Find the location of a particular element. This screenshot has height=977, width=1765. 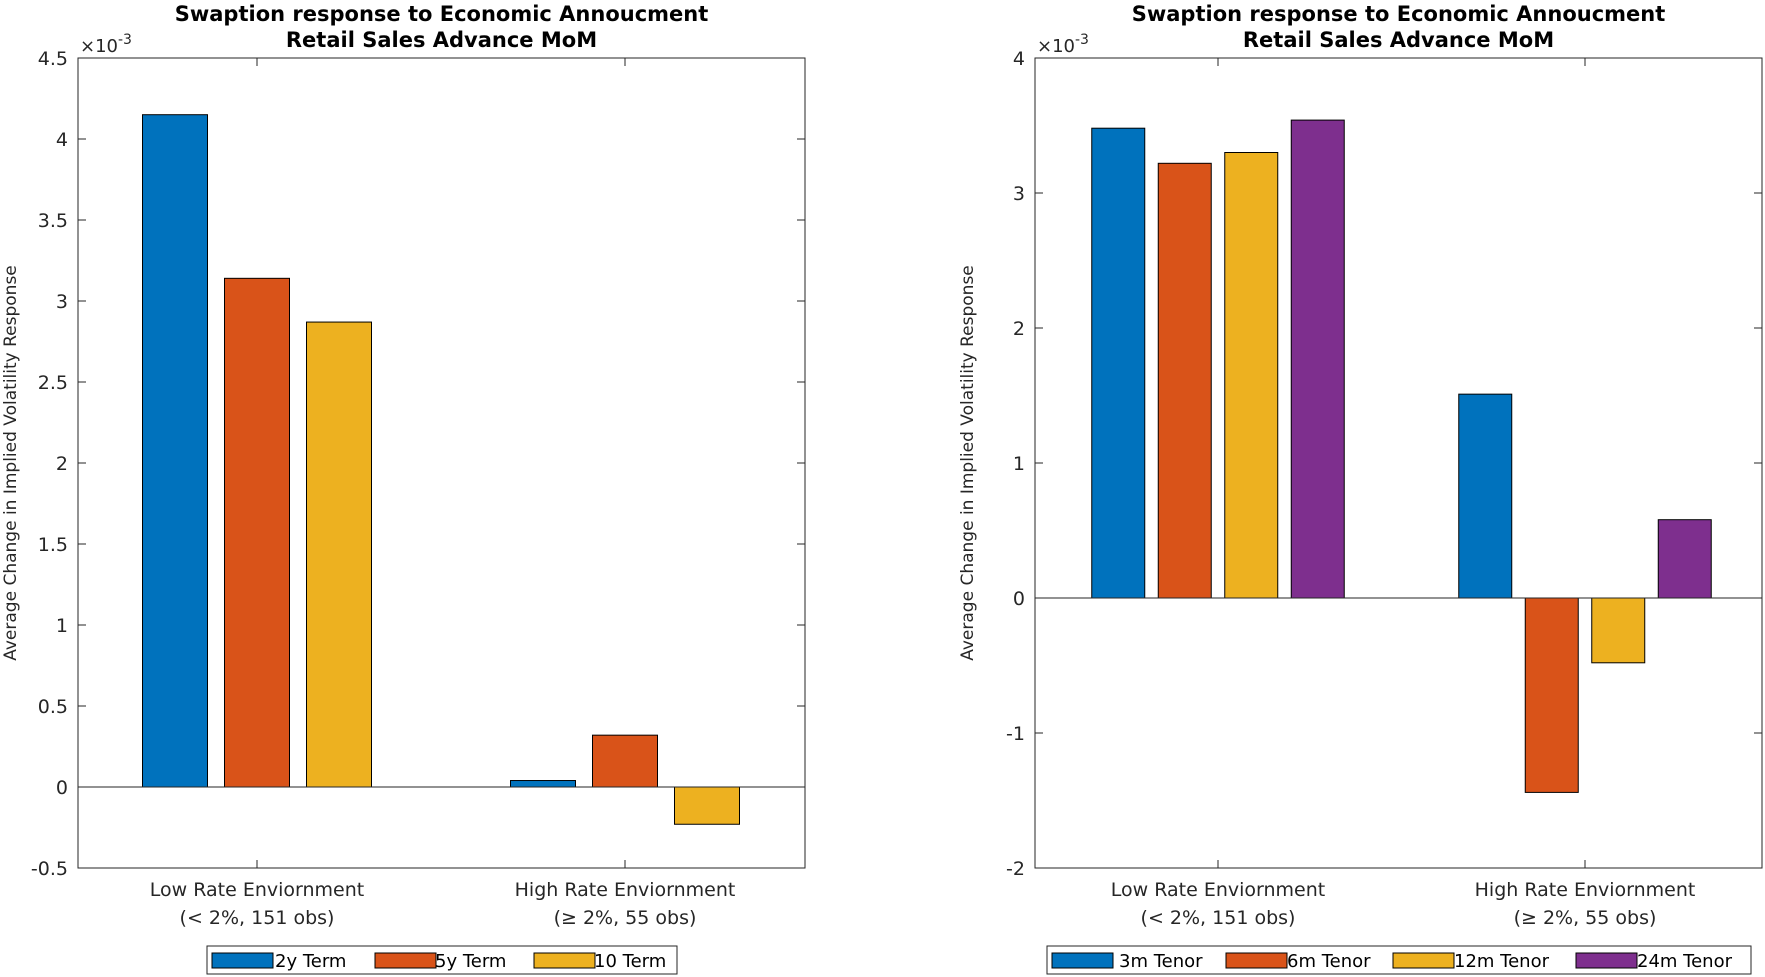

legend-label: 5y Term is located at coordinates (470, 961).